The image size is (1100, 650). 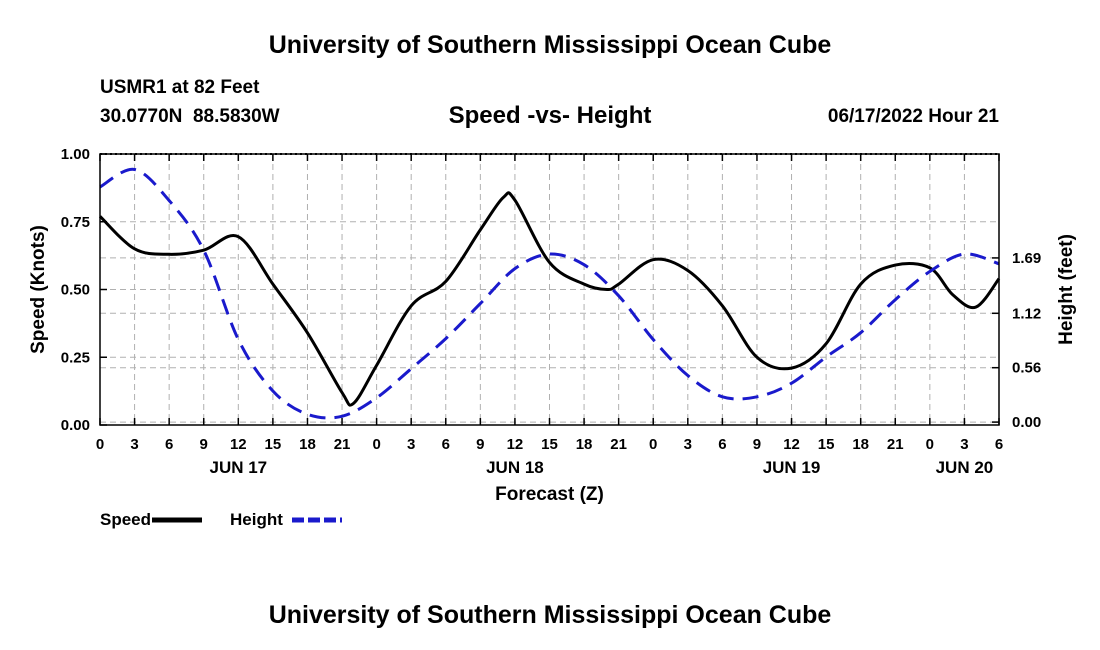 I want to click on forecast-date: 06/17/2022 Hour 21, so click(x=913, y=116).